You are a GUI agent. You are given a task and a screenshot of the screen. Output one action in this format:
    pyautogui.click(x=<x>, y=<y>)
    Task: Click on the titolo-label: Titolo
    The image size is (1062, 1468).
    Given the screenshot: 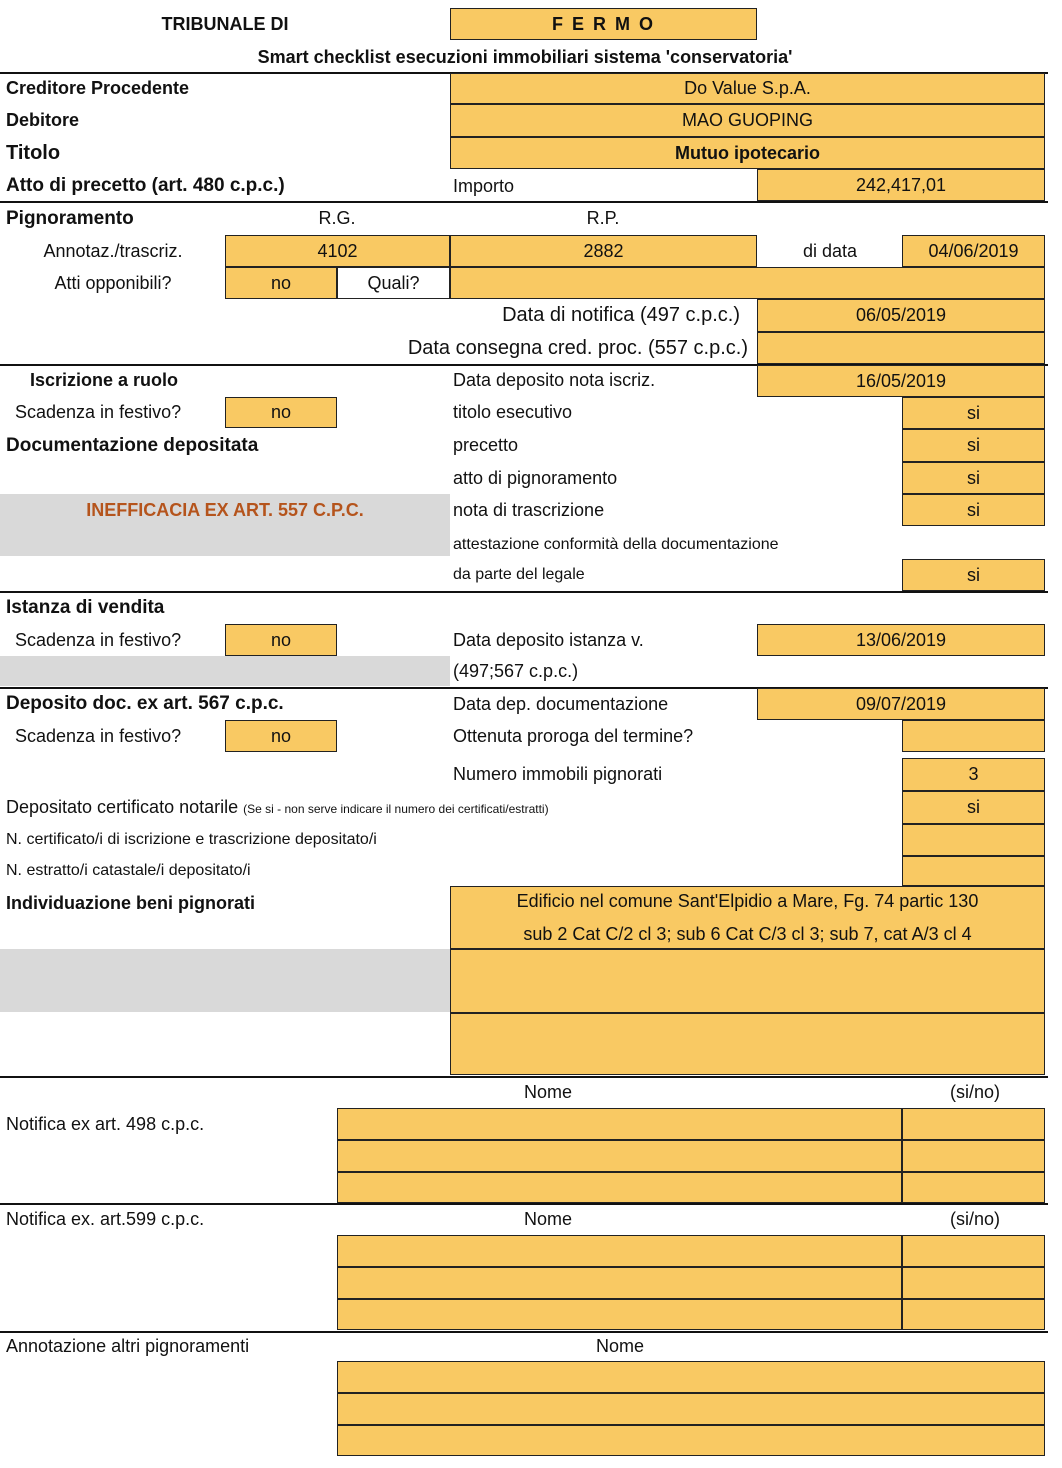 What is the action you would take?
    pyautogui.click(x=33, y=153)
    